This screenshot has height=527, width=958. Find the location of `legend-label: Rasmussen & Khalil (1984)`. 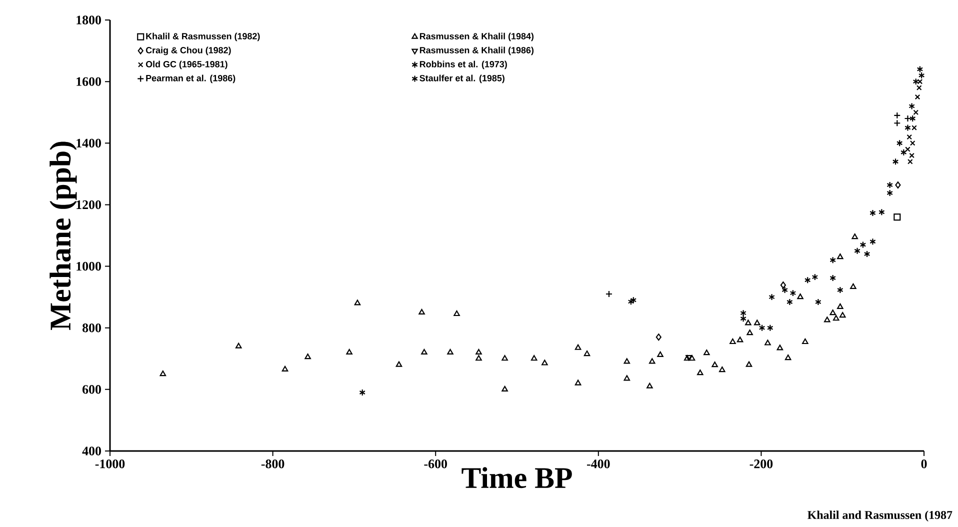

legend-label: Rasmussen & Khalil (1984) is located at coordinates (477, 37).